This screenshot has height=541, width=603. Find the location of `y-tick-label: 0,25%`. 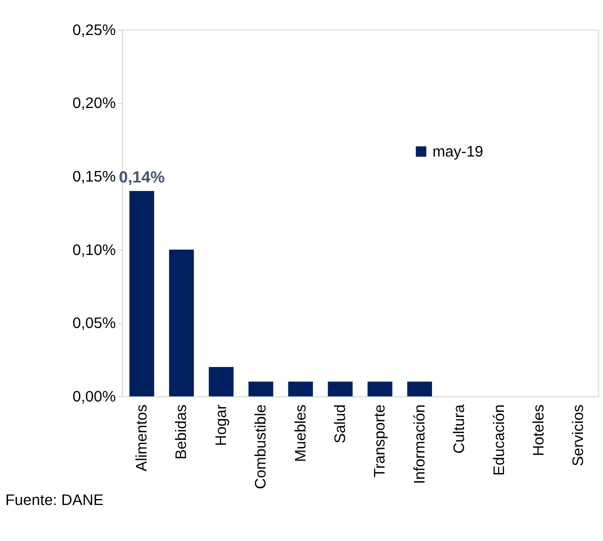

y-tick-label: 0,25% is located at coordinates (94, 30).